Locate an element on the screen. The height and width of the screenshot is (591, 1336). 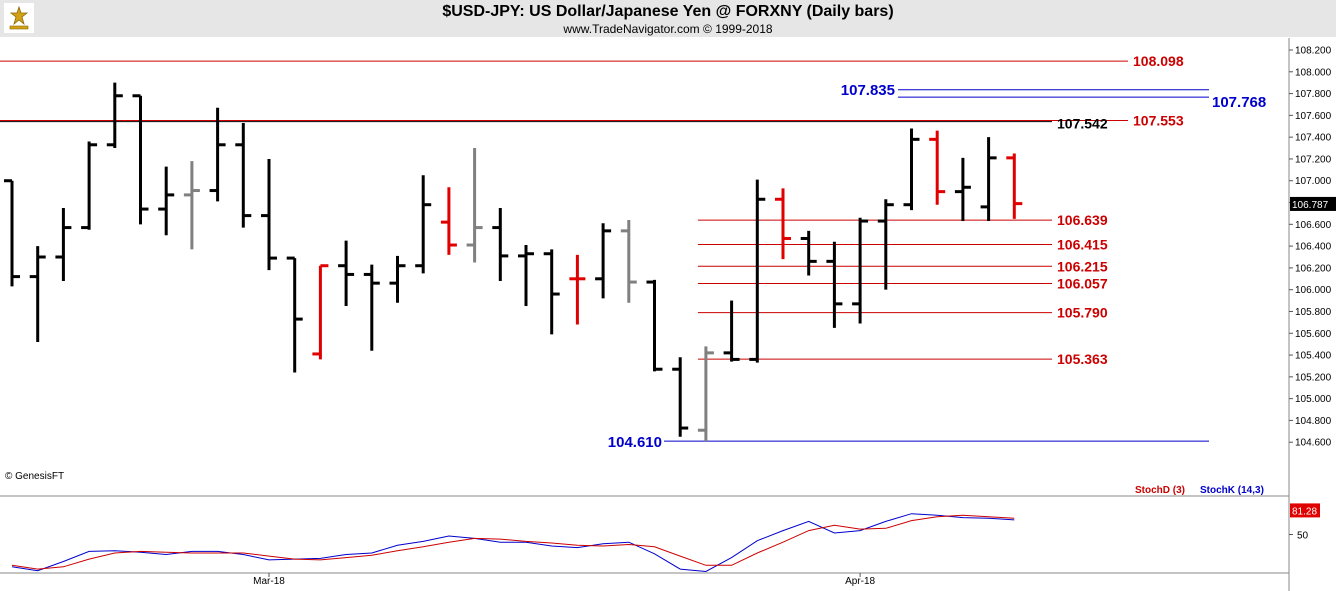
level-label: 107.835 is located at coordinates (868, 90).